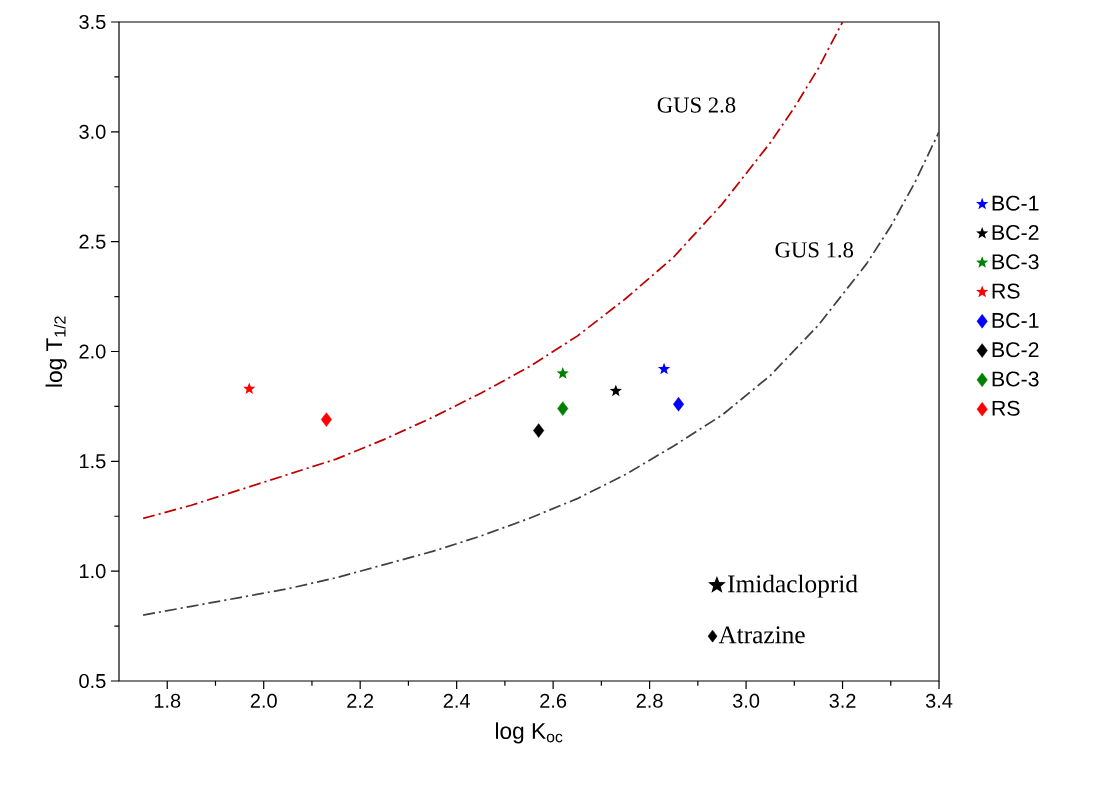 The height and width of the screenshot is (792, 1119). Describe the element at coordinates (92, 351) in the screenshot. I see `y-tick-label: 2.0` at that location.